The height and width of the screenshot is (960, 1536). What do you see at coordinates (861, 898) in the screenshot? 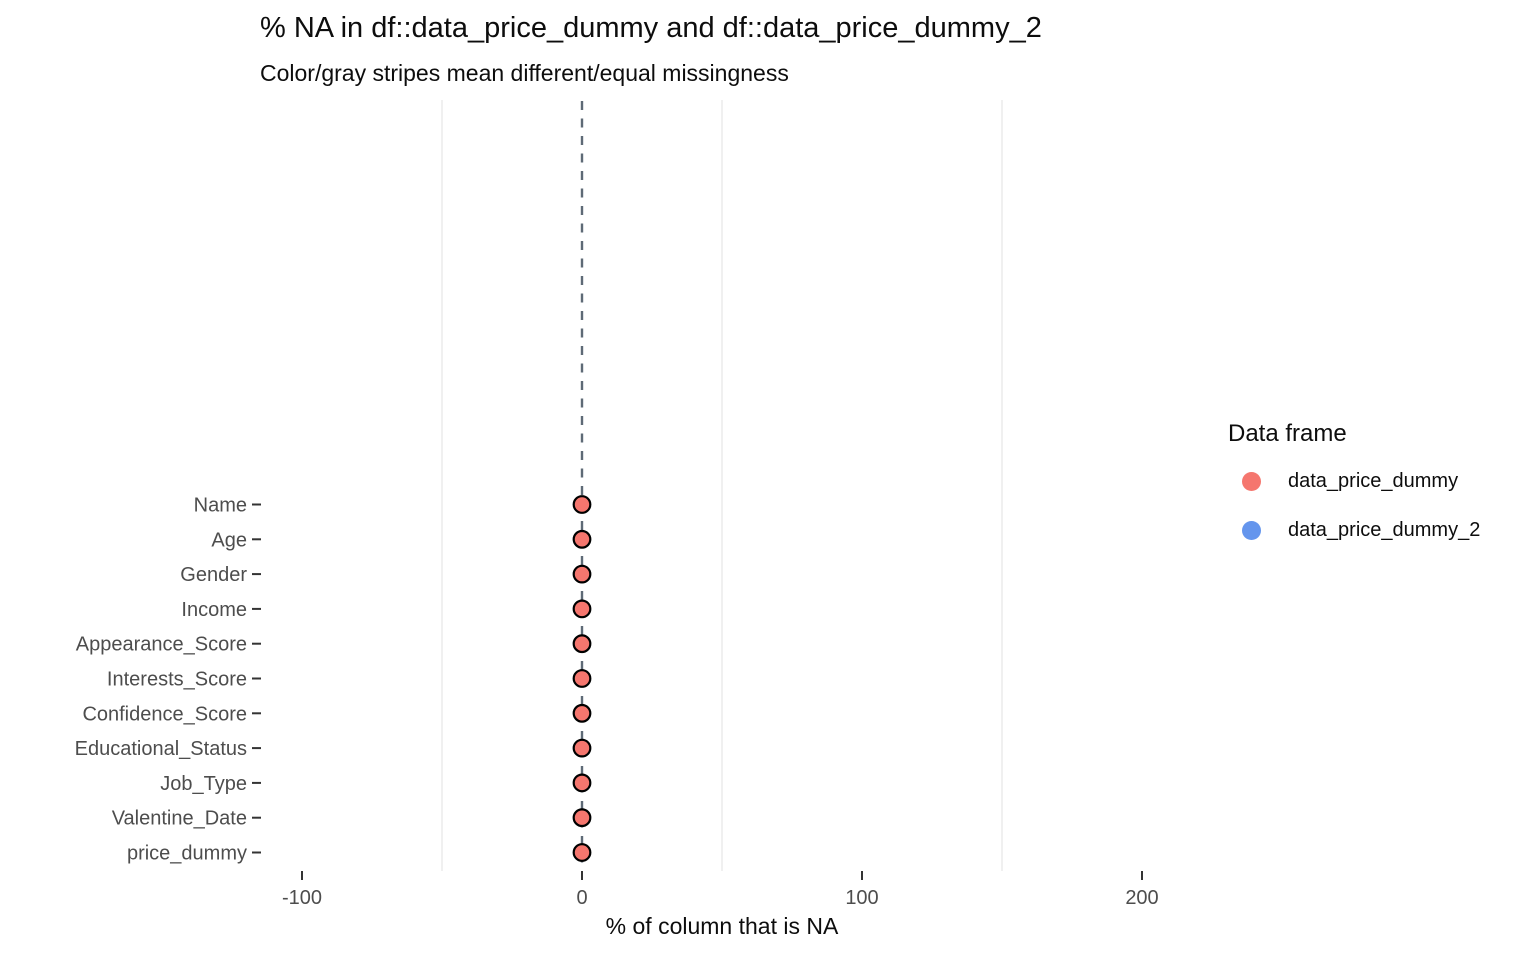
I see `x-tick-label: 100` at bounding box center [861, 898].